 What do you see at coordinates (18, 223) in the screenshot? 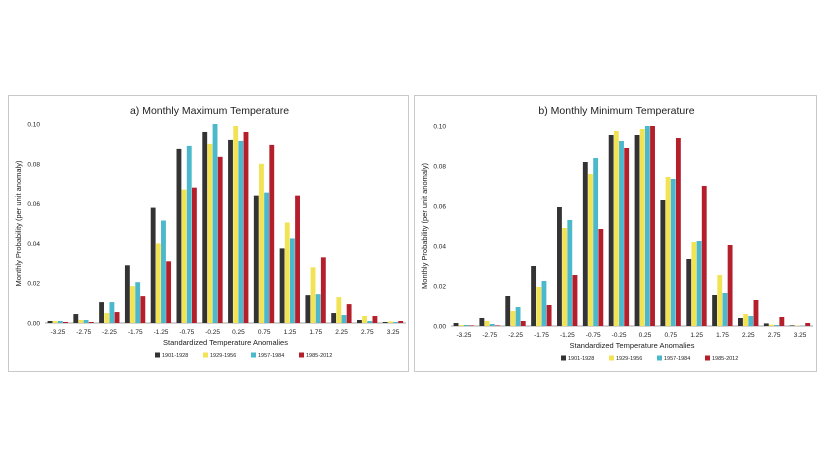
I see `y-axis-label: Monthly Probability (per unit anomaly)` at bounding box center [18, 223].